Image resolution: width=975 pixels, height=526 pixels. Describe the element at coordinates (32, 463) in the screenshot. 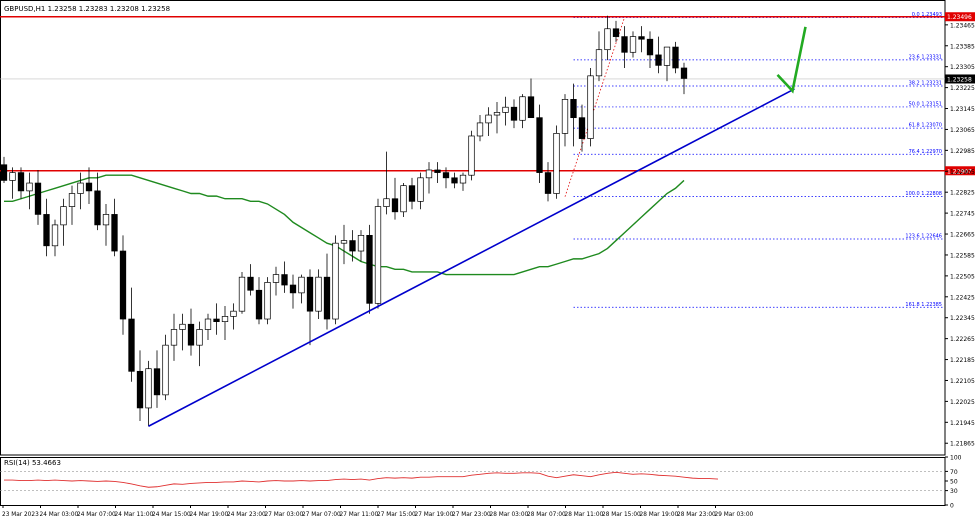

I see `rsi-header: RSI(14) 53.4663` at that location.